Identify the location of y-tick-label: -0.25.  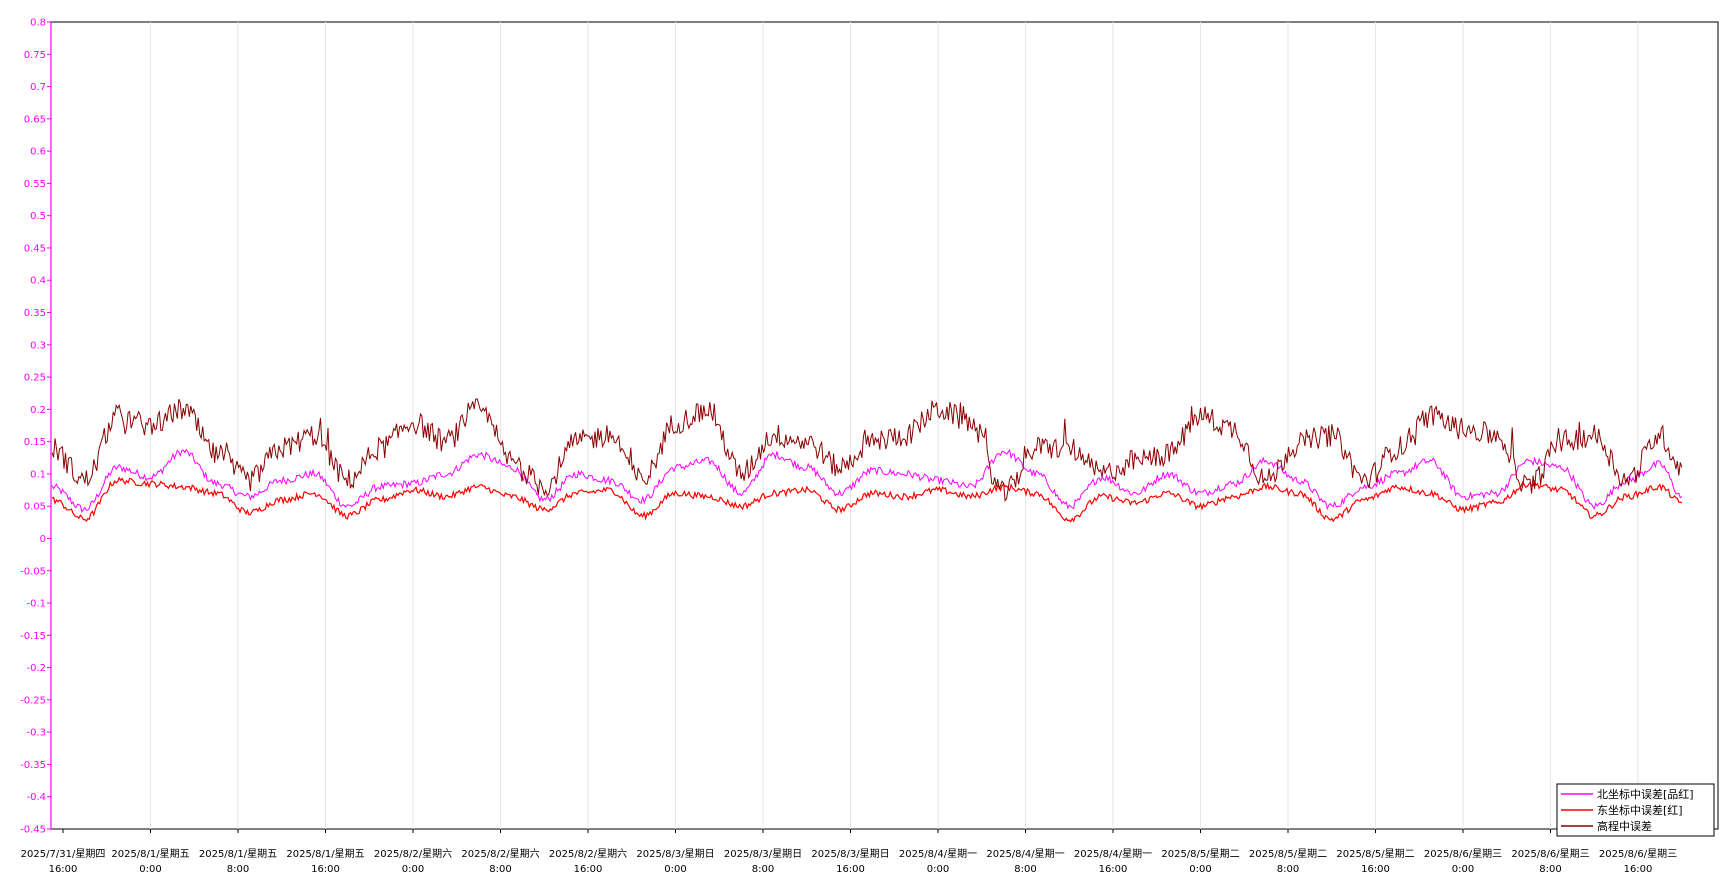
(33, 700).